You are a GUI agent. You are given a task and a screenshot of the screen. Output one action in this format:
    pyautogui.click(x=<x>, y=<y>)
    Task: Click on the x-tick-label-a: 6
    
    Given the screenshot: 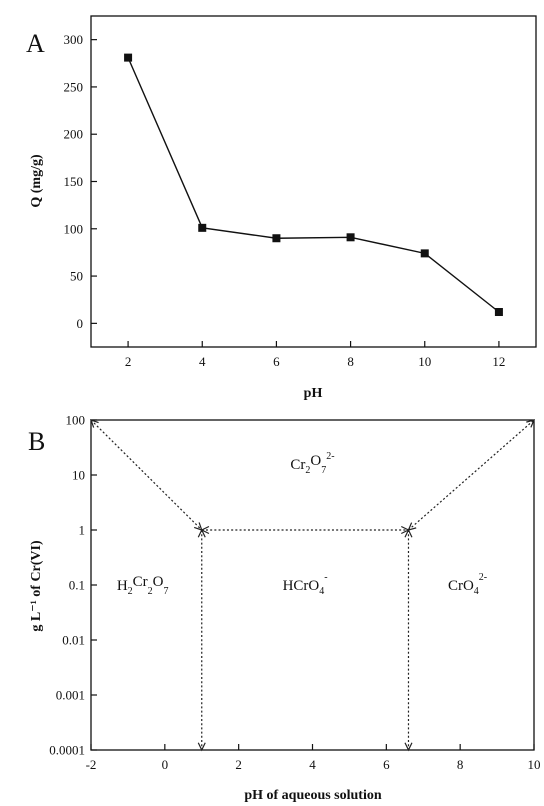 What is the action you would take?
    pyautogui.click(x=276, y=361)
    